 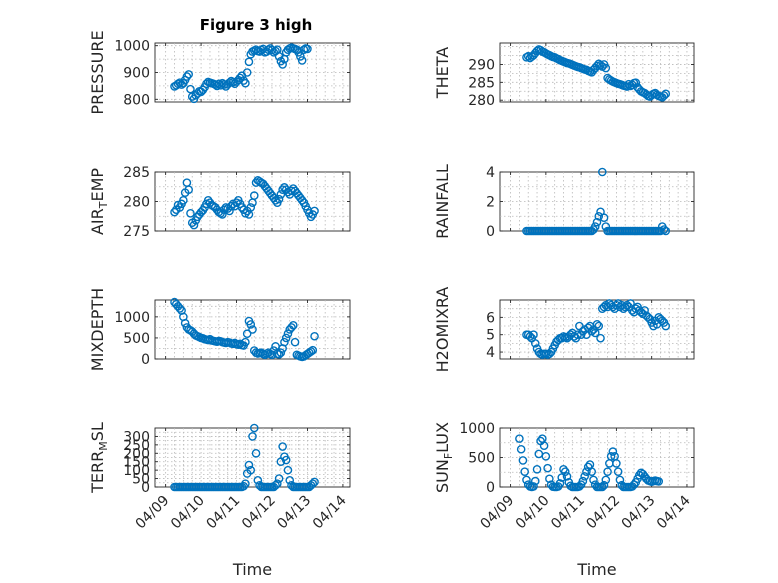 What do you see at coordinates (481, 459) in the screenshot?
I see `y-tick-label: 500` at bounding box center [481, 459].